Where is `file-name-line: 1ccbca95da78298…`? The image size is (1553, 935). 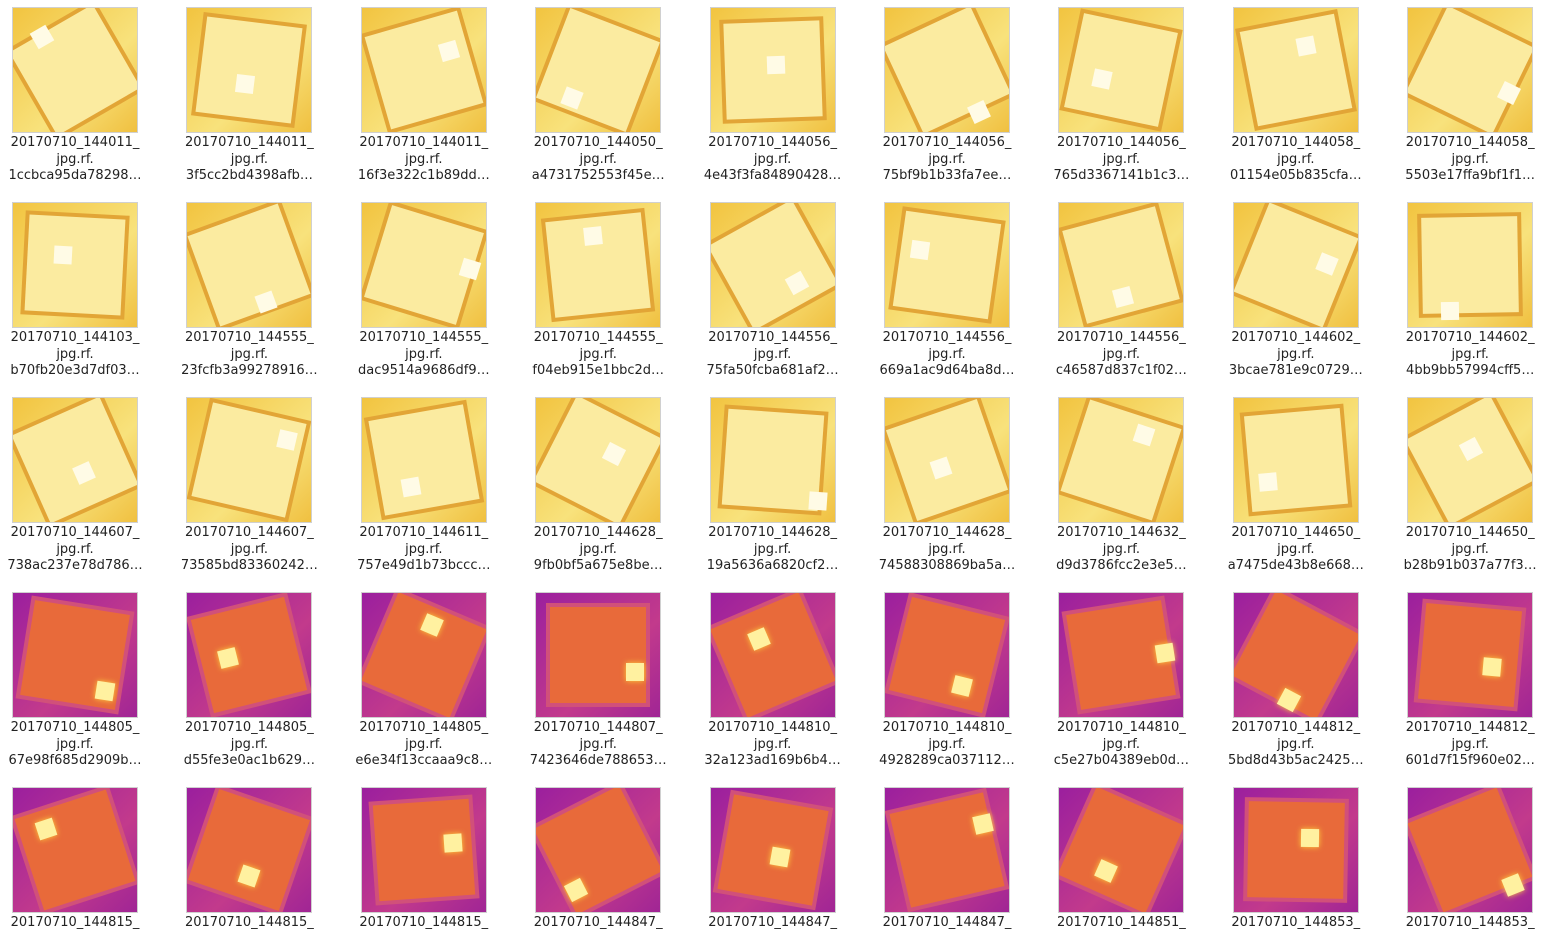 file-name-line: 1ccbca95da78298… is located at coordinates (75, 175).